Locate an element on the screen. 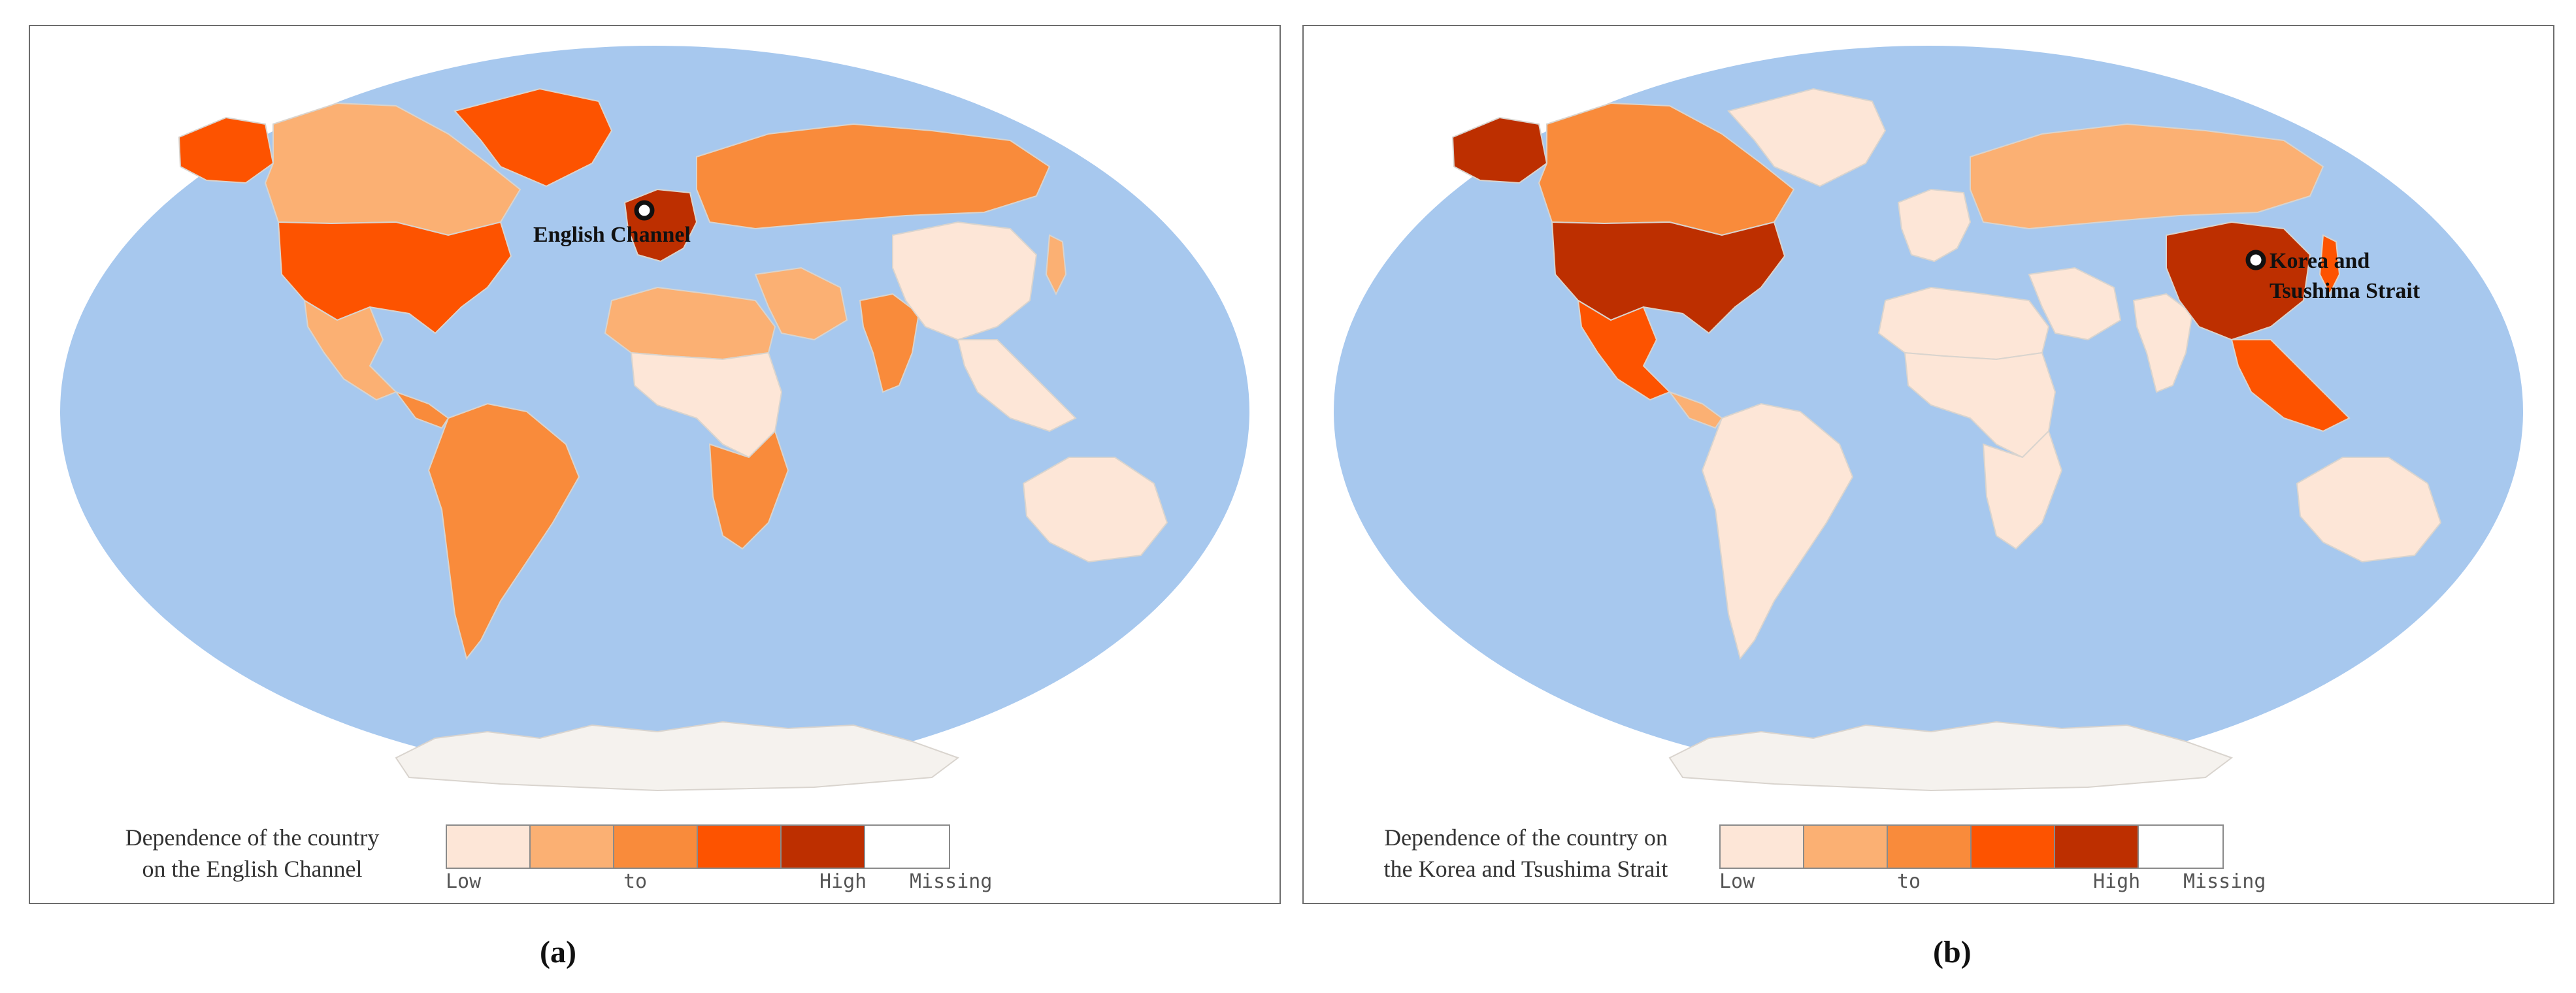  legend-color-scale-b is located at coordinates (1971, 846).